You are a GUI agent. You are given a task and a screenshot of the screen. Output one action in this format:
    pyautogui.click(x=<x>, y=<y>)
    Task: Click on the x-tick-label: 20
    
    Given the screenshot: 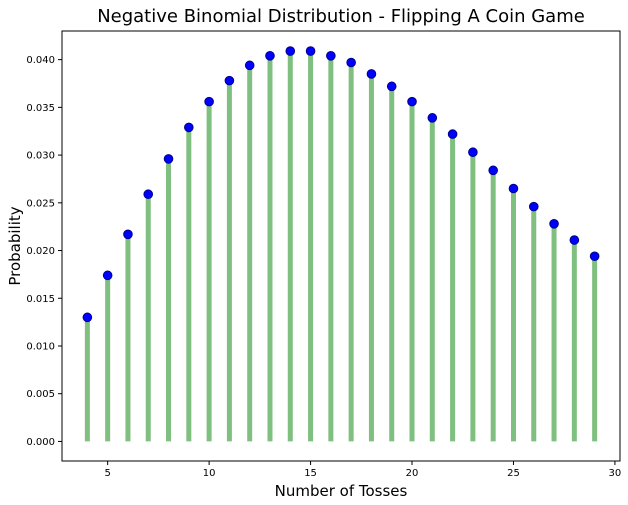 What is the action you would take?
    pyautogui.click(x=412, y=473)
    